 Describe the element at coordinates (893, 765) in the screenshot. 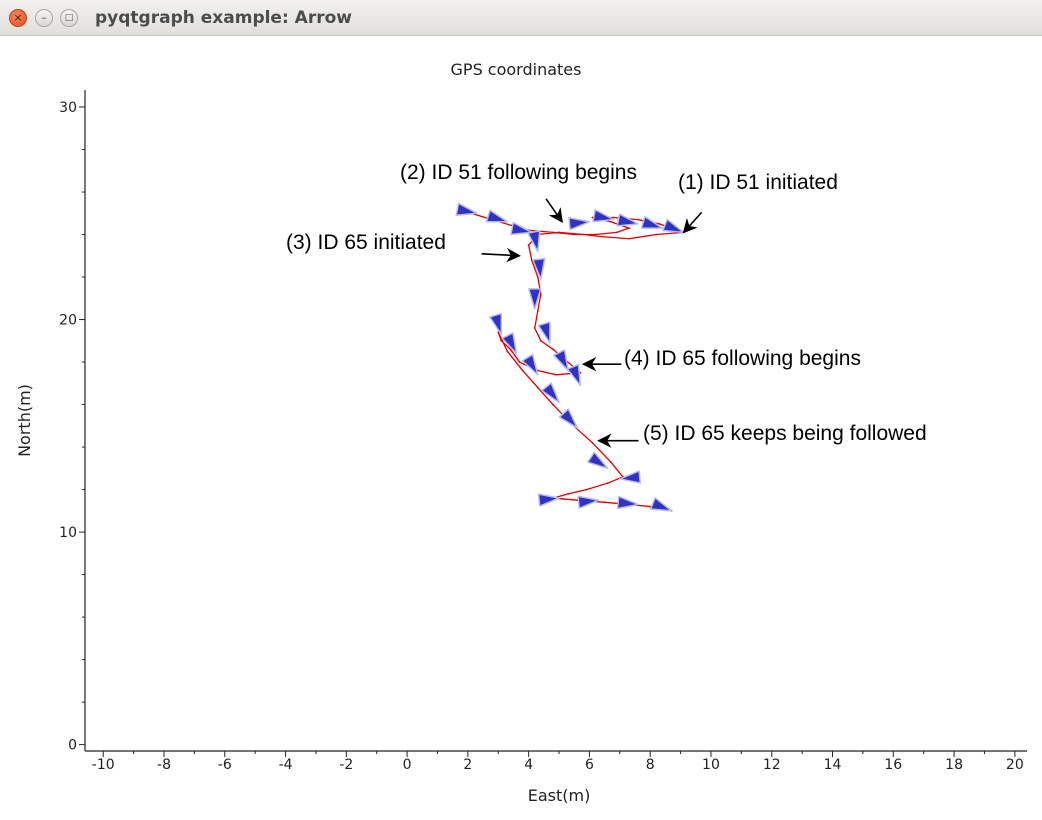

I see `x-tick-label: 16` at that location.